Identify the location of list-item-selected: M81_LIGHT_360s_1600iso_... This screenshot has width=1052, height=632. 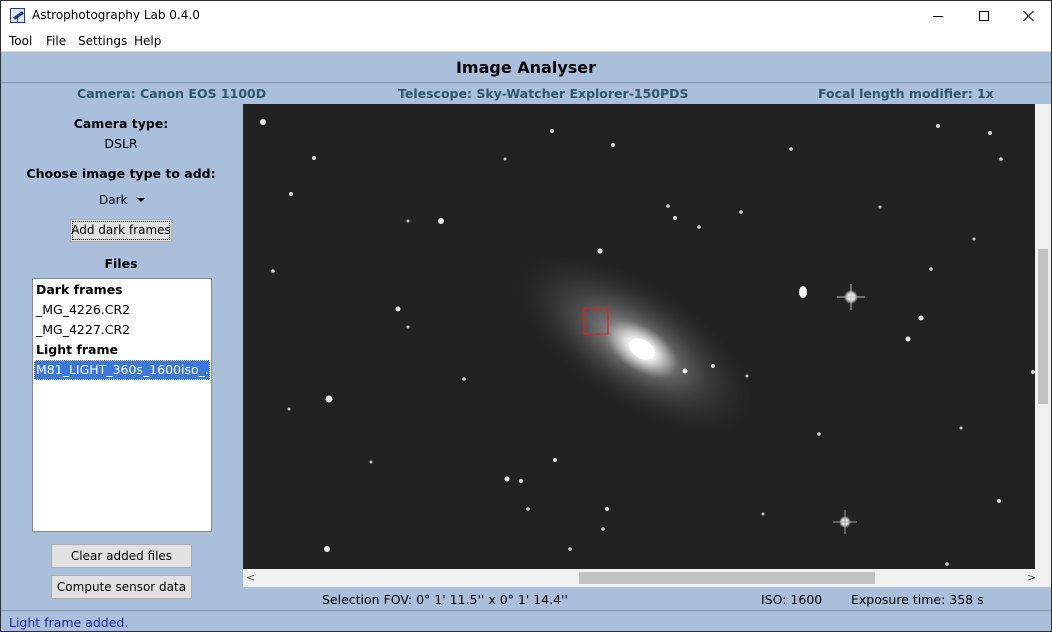
(122, 370).